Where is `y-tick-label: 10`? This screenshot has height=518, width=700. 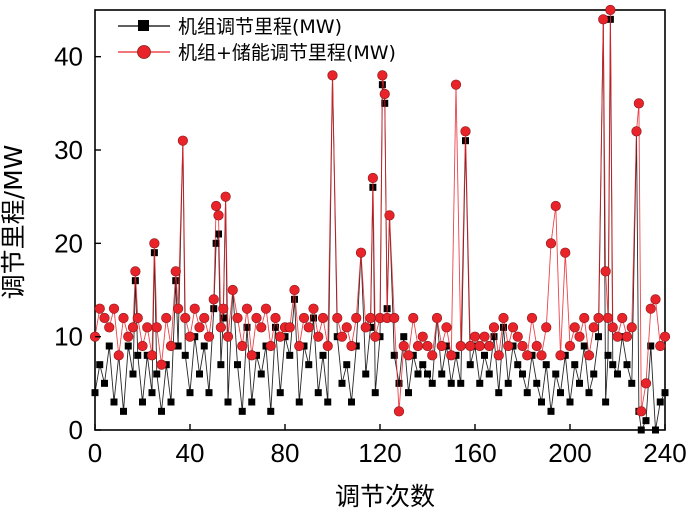 y-tick-label: 10 is located at coordinates (68, 337).